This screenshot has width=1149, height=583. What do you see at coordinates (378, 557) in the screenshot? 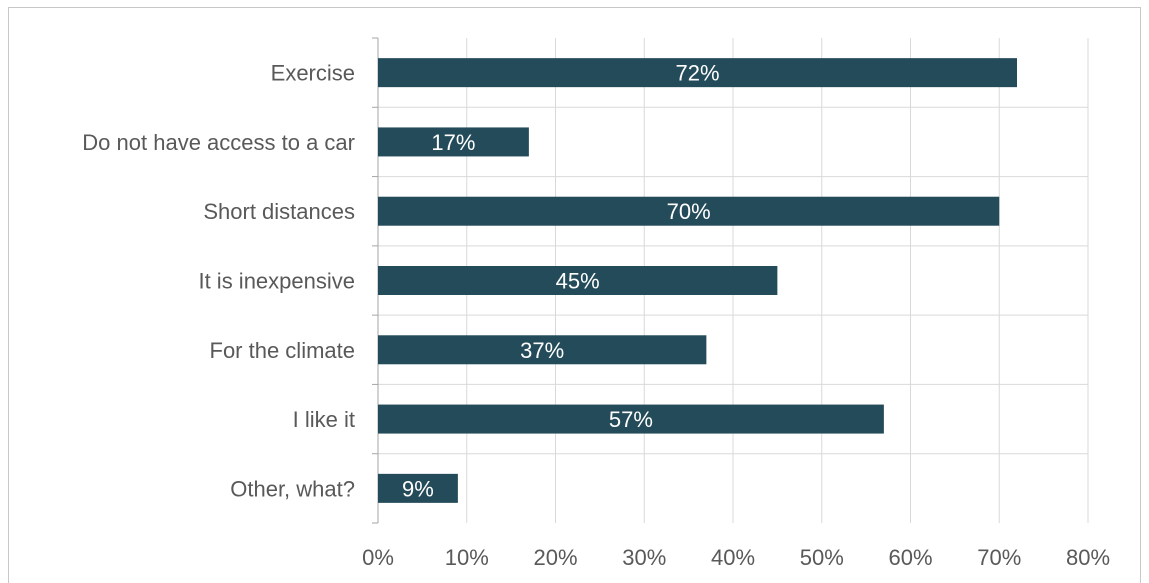
I see `x-tick-label: 0%` at bounding box center [378, 557].